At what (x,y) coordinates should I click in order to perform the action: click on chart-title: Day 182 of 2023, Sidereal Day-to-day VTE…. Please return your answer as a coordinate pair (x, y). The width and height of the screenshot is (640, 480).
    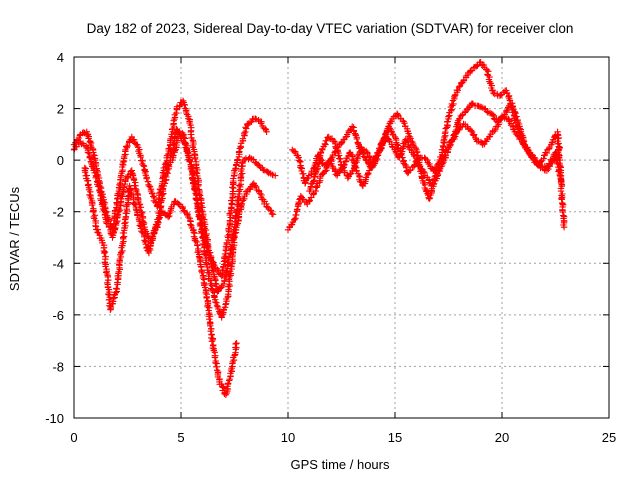
    Looking at the image, I should click on (330, 28).